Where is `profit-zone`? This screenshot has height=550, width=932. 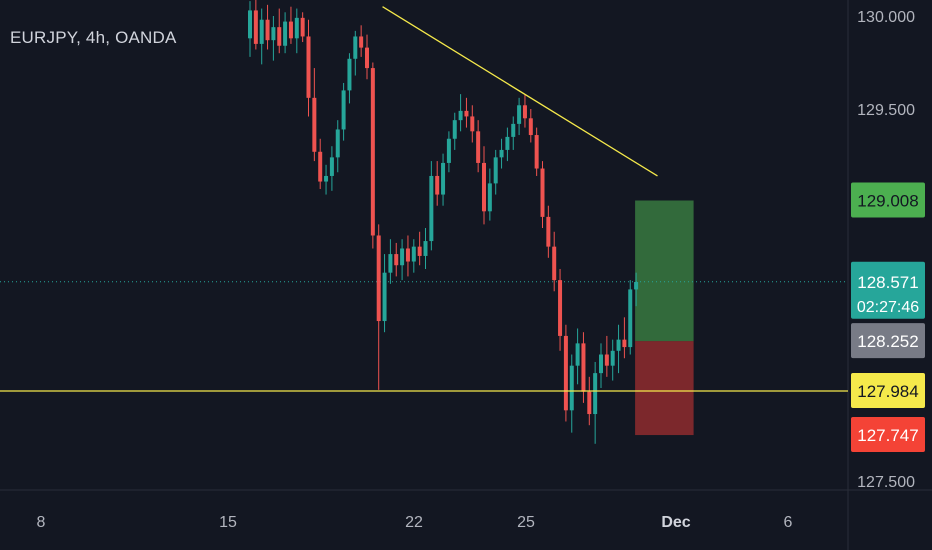 profit-zone is located at coordinates (664, 271).